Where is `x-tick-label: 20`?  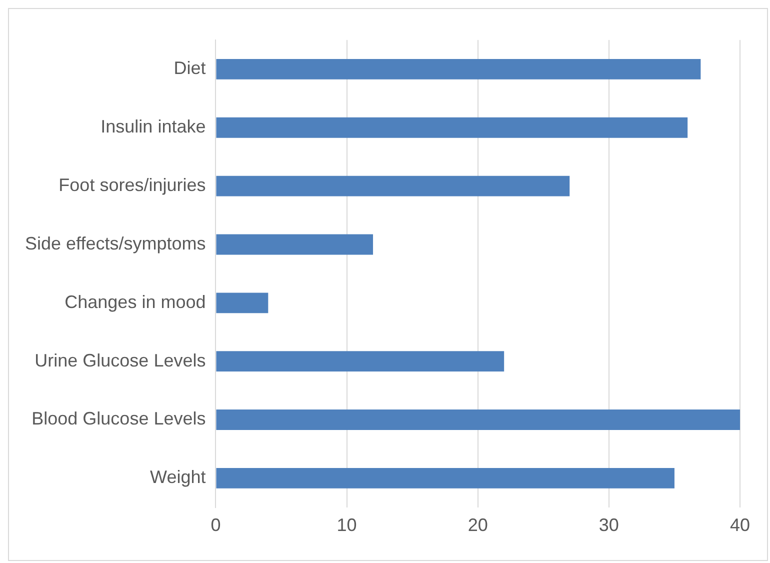 x-tick-label: 20 is located at coordinates (478, 525).